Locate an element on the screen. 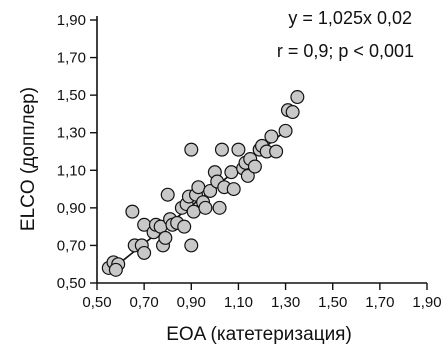  correlation-annotation: r = 0,9; p < 0,001 is located at coordinates (345, 51).